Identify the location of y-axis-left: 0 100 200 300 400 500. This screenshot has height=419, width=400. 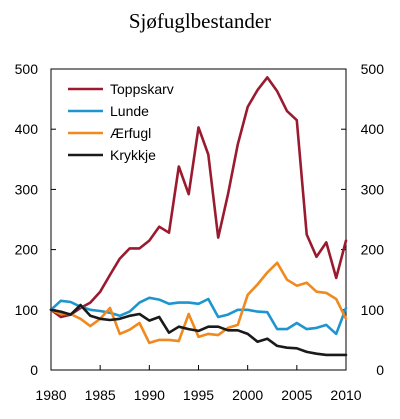
(35, 219).